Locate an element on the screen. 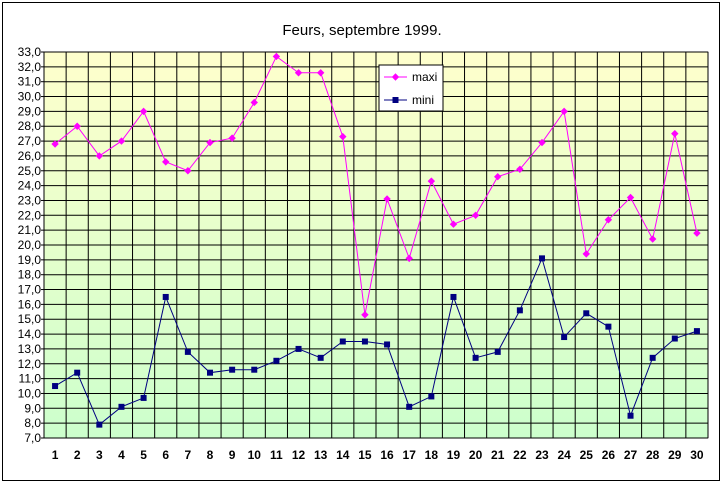  x-tick-label: 9 is located at coordinates (232, 455).